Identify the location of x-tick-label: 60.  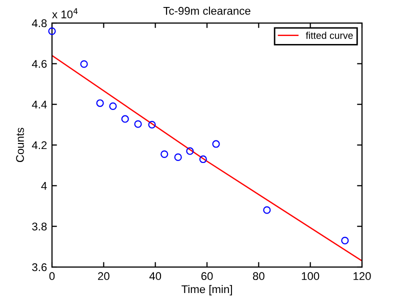
(207, 276).